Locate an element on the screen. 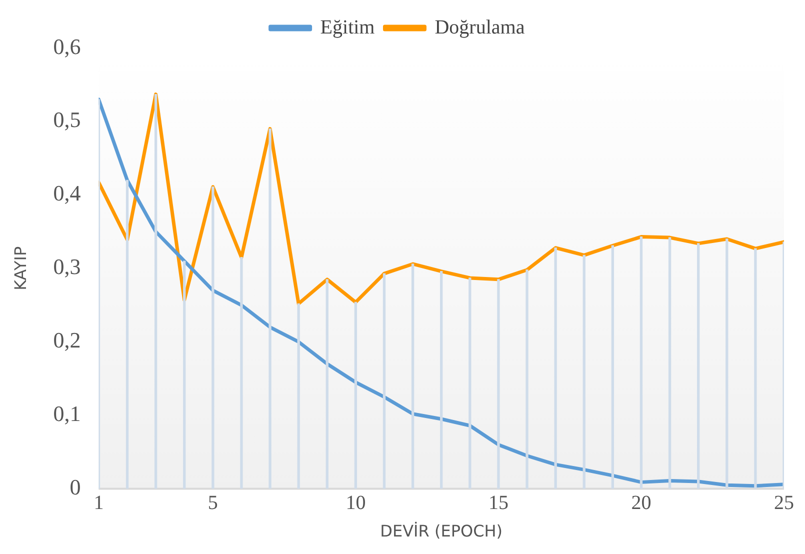 Image resolution: width=805 pixels, height=554 pixels. y-tick-label: 0,2 is located at coordinates (67, 340).